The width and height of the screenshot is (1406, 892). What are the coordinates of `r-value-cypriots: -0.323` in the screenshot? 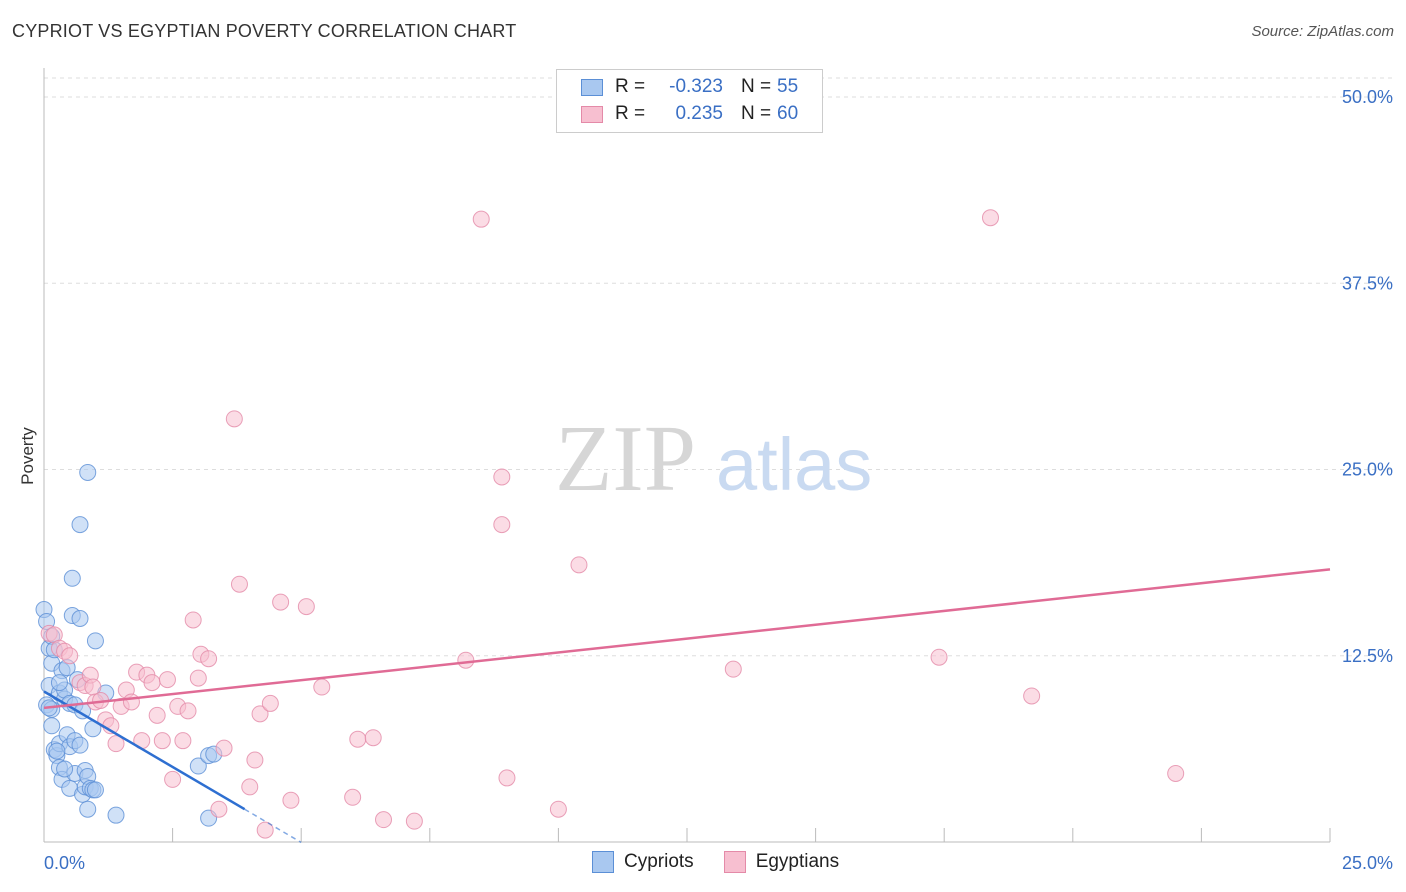 It's located at (696, 86).